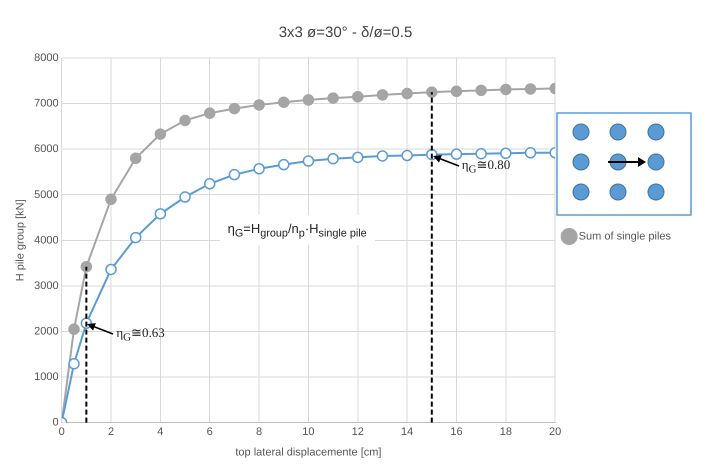 The height and width of the screenshot is (473, 726). What do you see at coordinates (46, 240) in the screenshot?
I see `y-tick-label: 4000` at bounding box center [46, 240].